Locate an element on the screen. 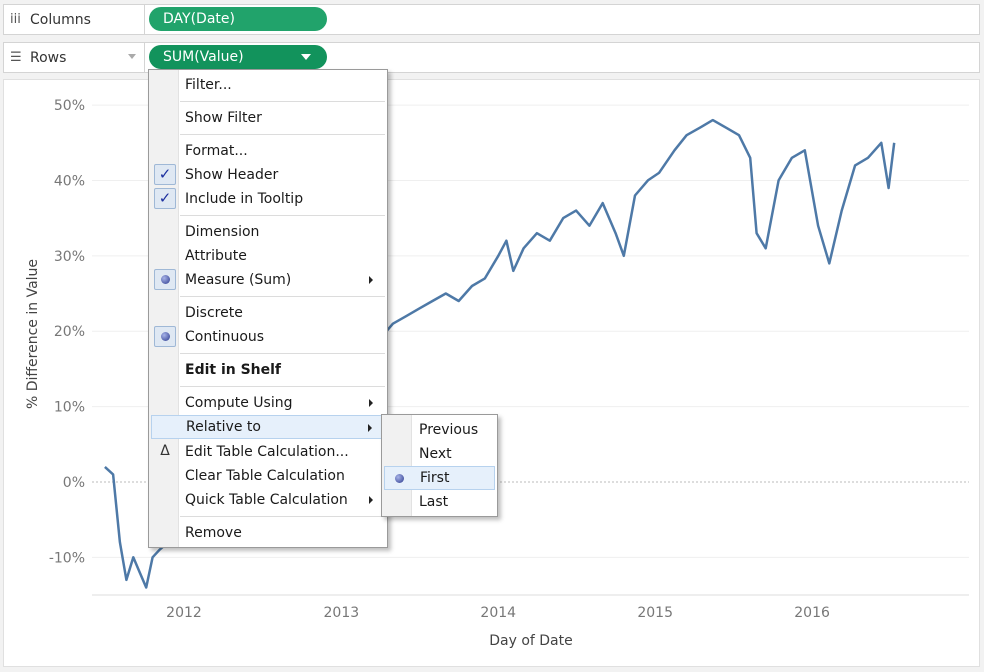 The image size is (984, 672). pill-dropdown-caret-icon is located at coordinates (306, 57).